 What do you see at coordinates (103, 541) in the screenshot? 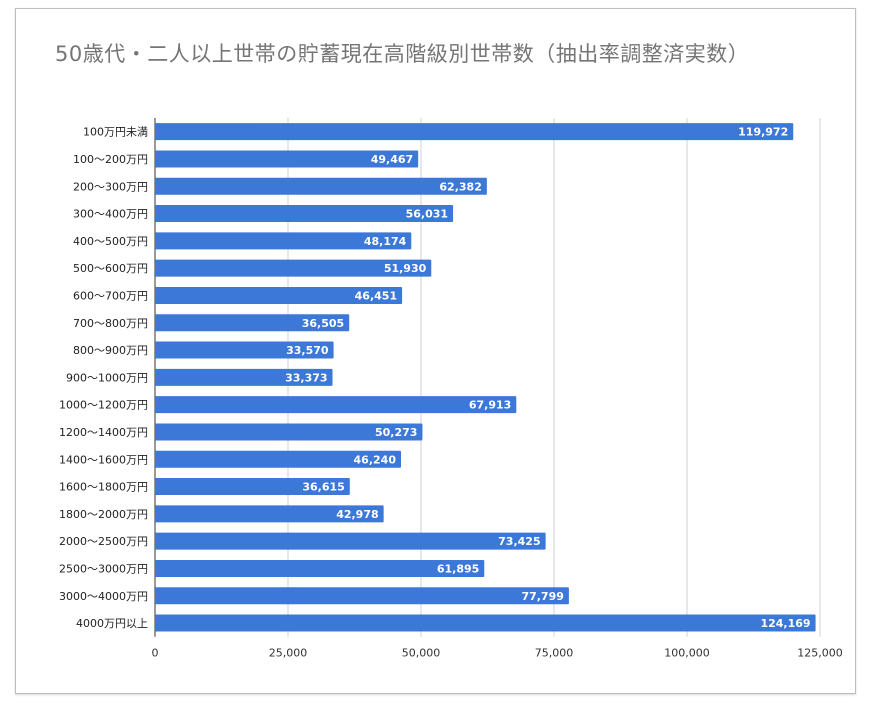
I see `category-label: 2000〜2500万円` at bounding box center [103, 541].